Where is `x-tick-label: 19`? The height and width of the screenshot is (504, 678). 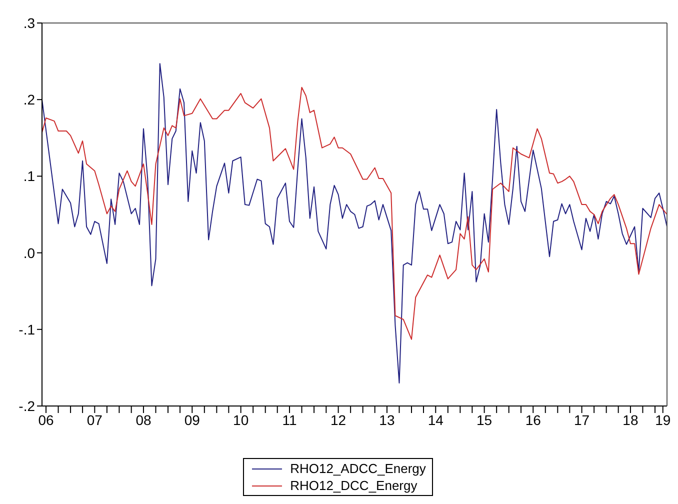
x-tick-label: 19 is located at coordinates (663, 420).